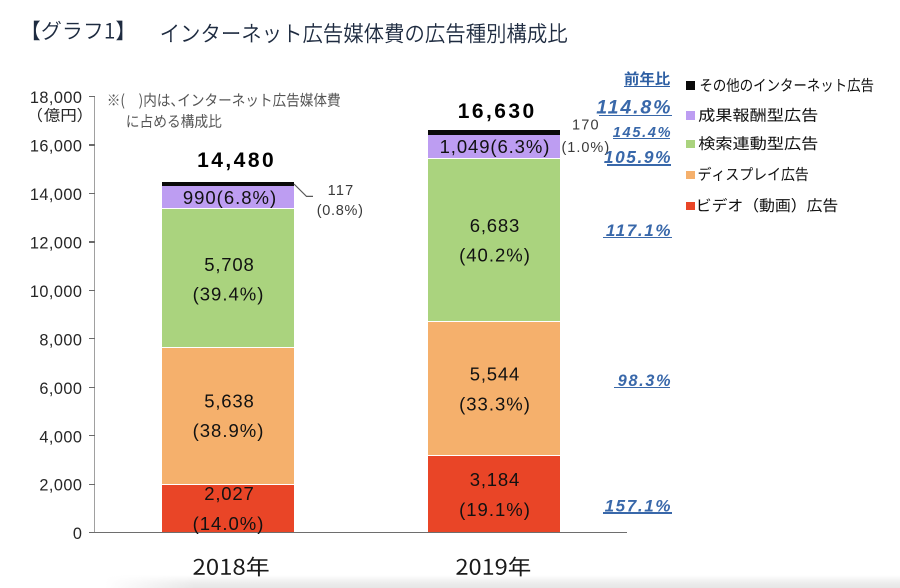  Describe the element at coordinates (495, 225) in the screenshot. I see `svg-text: 6,683` at that location.